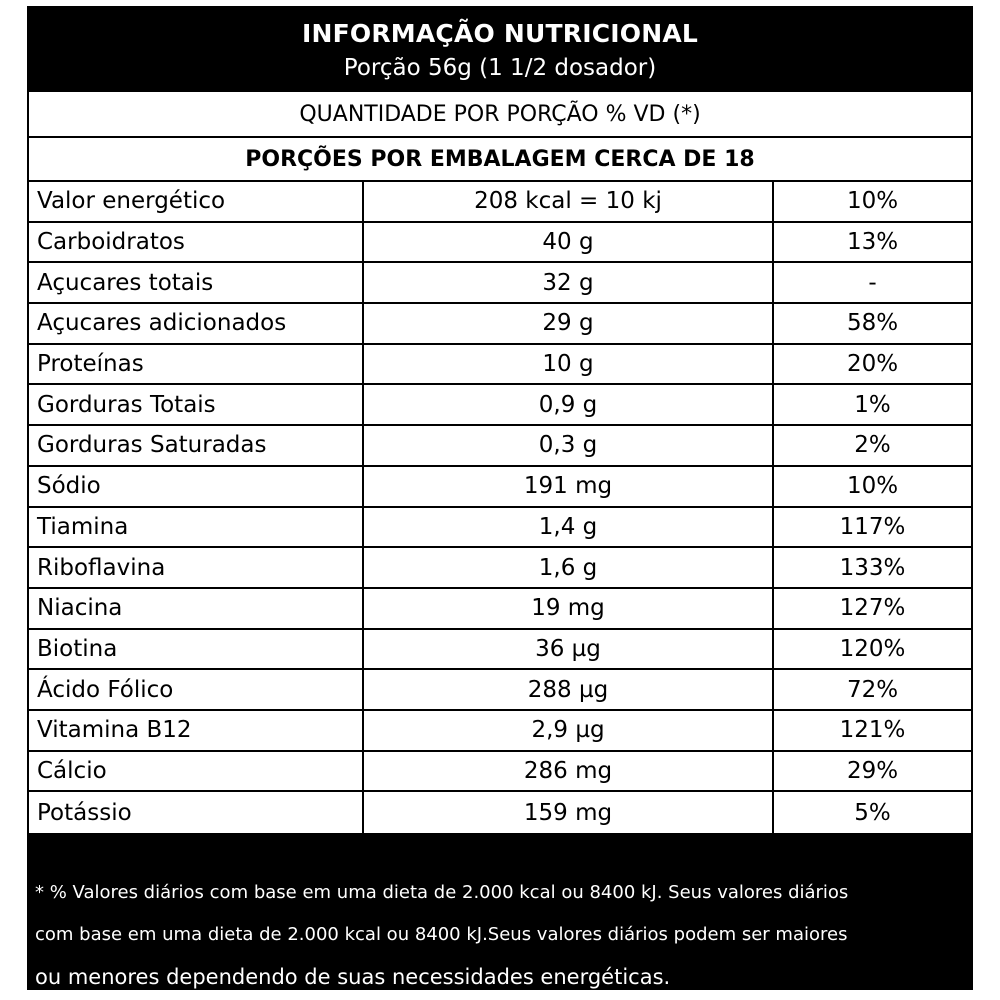 Image resolution: width=1000 pixels, height=1000 pixels. I want to click on table-row: Biotina 36 µg 120%, so click(500, 650).